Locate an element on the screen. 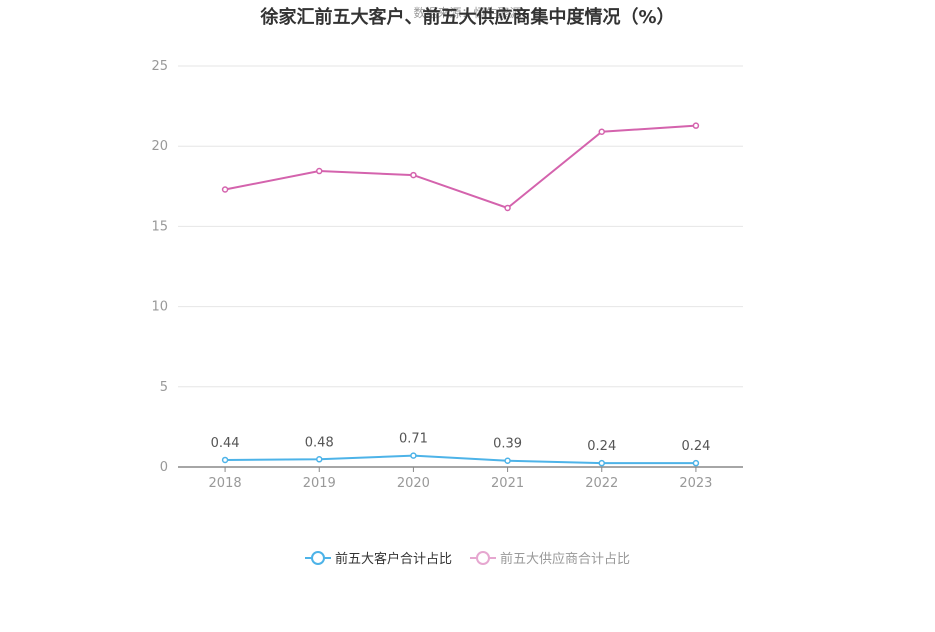  legend-item-customers: 前五大客户合计占比 is located at coordinates (378, 557).